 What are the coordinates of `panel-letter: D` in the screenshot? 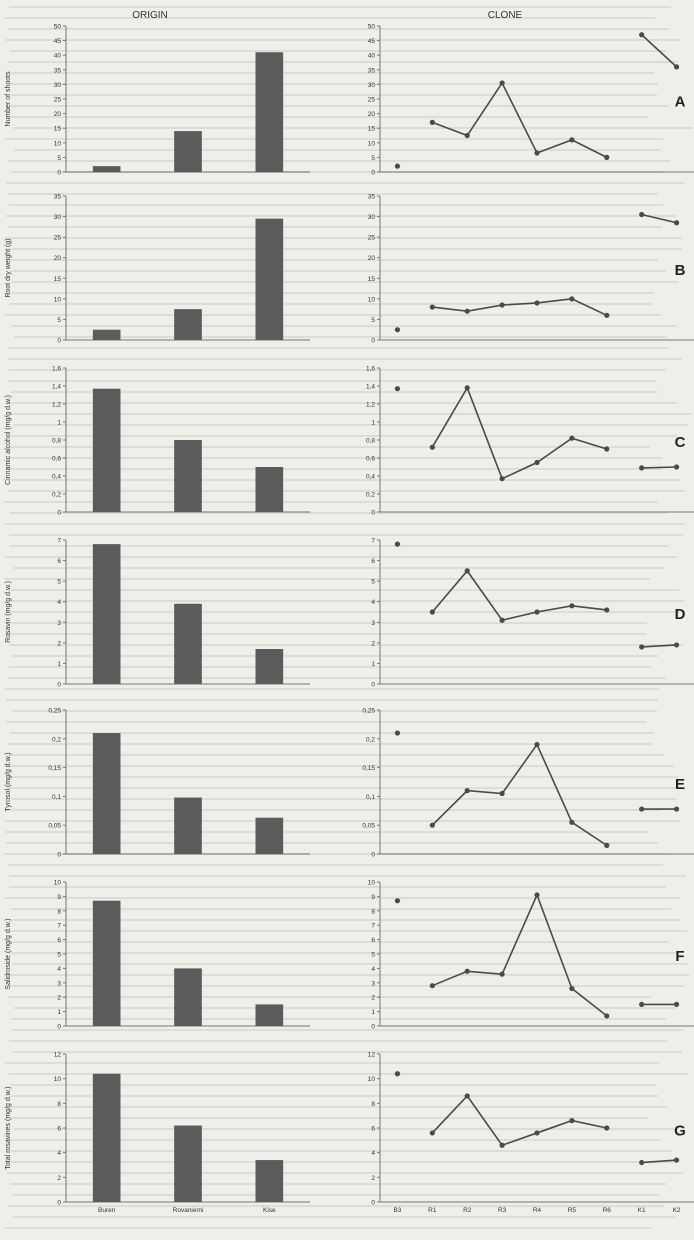 It's located at (680, 614).